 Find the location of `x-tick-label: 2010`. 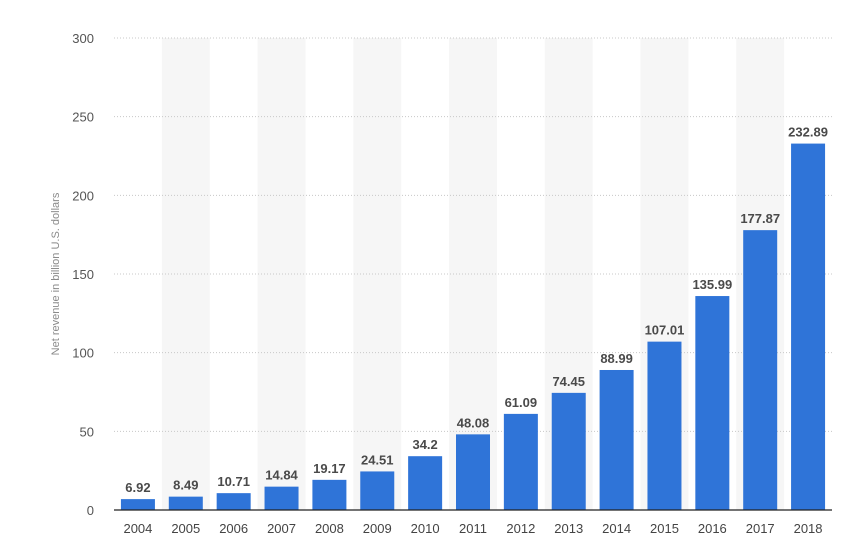

x-tick-label: 2010 is located at coordinates (425, 528).